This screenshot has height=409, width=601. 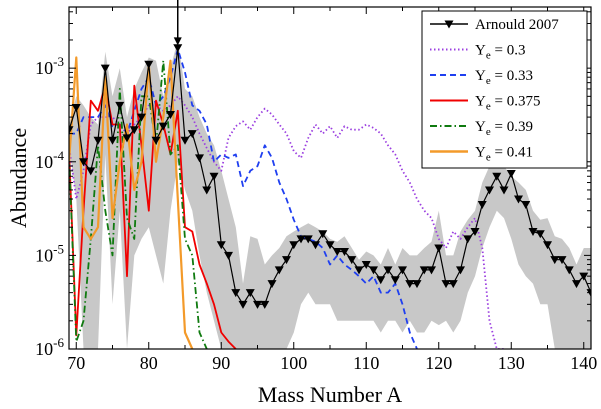 What do you see at coordinates (504, 154) in the screenshot?
I see `legend-label-5: Ye = 0.41` at bounding box center [504, 154].